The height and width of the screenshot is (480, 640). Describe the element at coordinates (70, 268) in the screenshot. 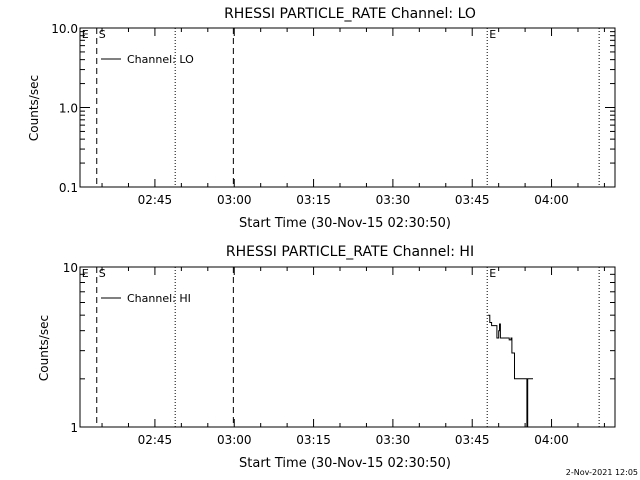

I see `y-tick-label: 10` at that location.